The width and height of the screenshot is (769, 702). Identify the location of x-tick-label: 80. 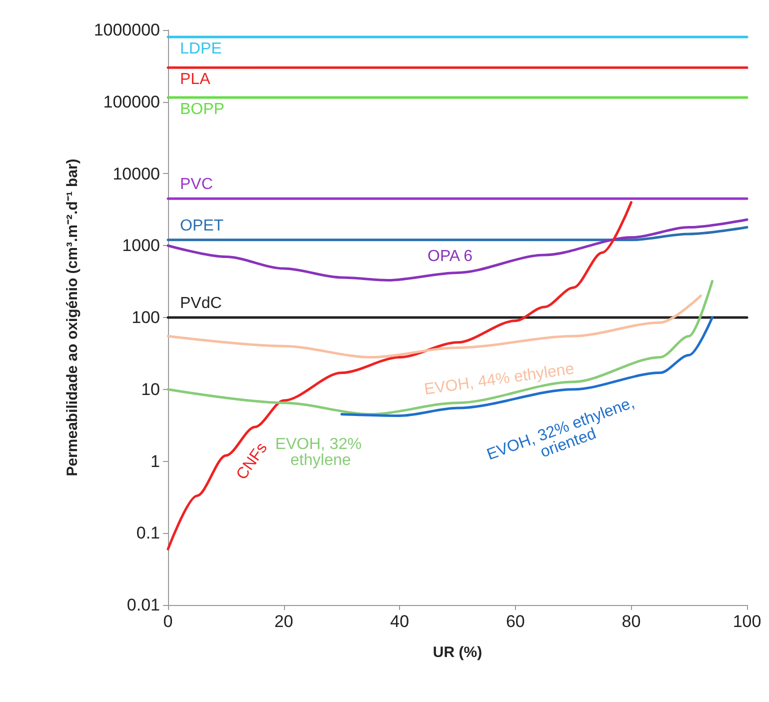
(631, 621).